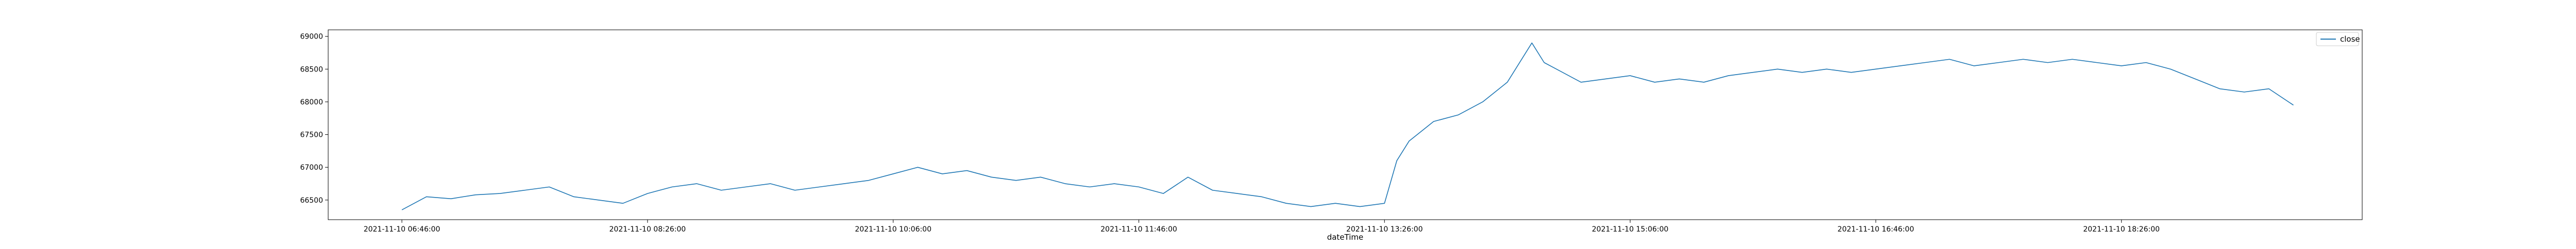 Image resolution: width=2576 pixels, height=249 pixels. I want to click on y-tick-label: 68500, so click(311, 69).